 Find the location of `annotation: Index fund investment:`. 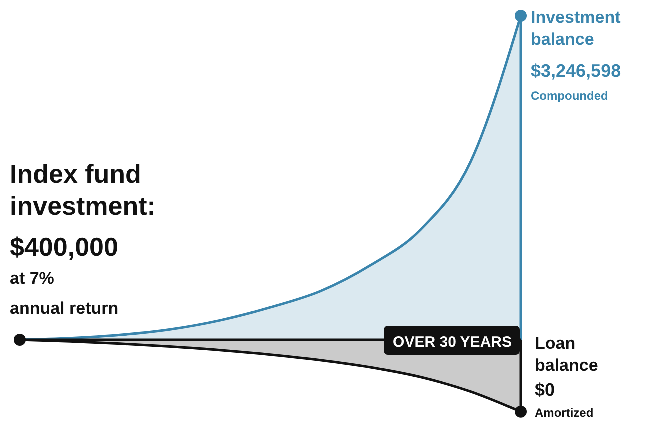

annotation: Index fund investment: is located at coordinates (83, 190).